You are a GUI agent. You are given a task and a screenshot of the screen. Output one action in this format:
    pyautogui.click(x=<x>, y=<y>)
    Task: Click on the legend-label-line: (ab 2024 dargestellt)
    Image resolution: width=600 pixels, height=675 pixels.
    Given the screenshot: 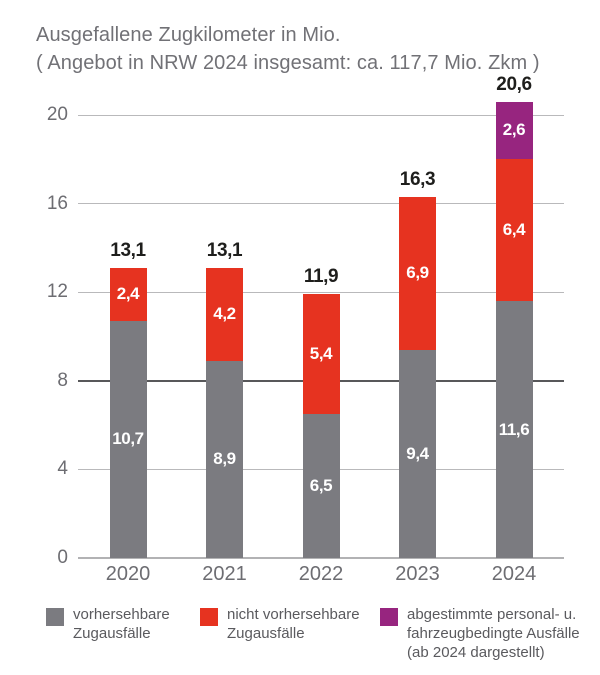 What is the action you would take?
    pyautogui.click(x=476, y=652)
    